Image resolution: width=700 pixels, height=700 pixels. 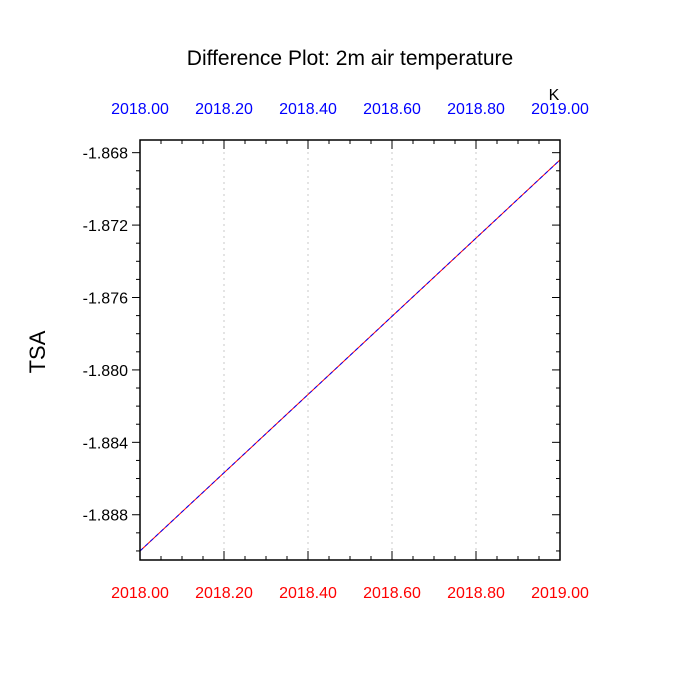 What do you see at coordinates (105, 443) in the screenshot?
I see `y-tick-label: -1.884` at bounding box center [105, 443].